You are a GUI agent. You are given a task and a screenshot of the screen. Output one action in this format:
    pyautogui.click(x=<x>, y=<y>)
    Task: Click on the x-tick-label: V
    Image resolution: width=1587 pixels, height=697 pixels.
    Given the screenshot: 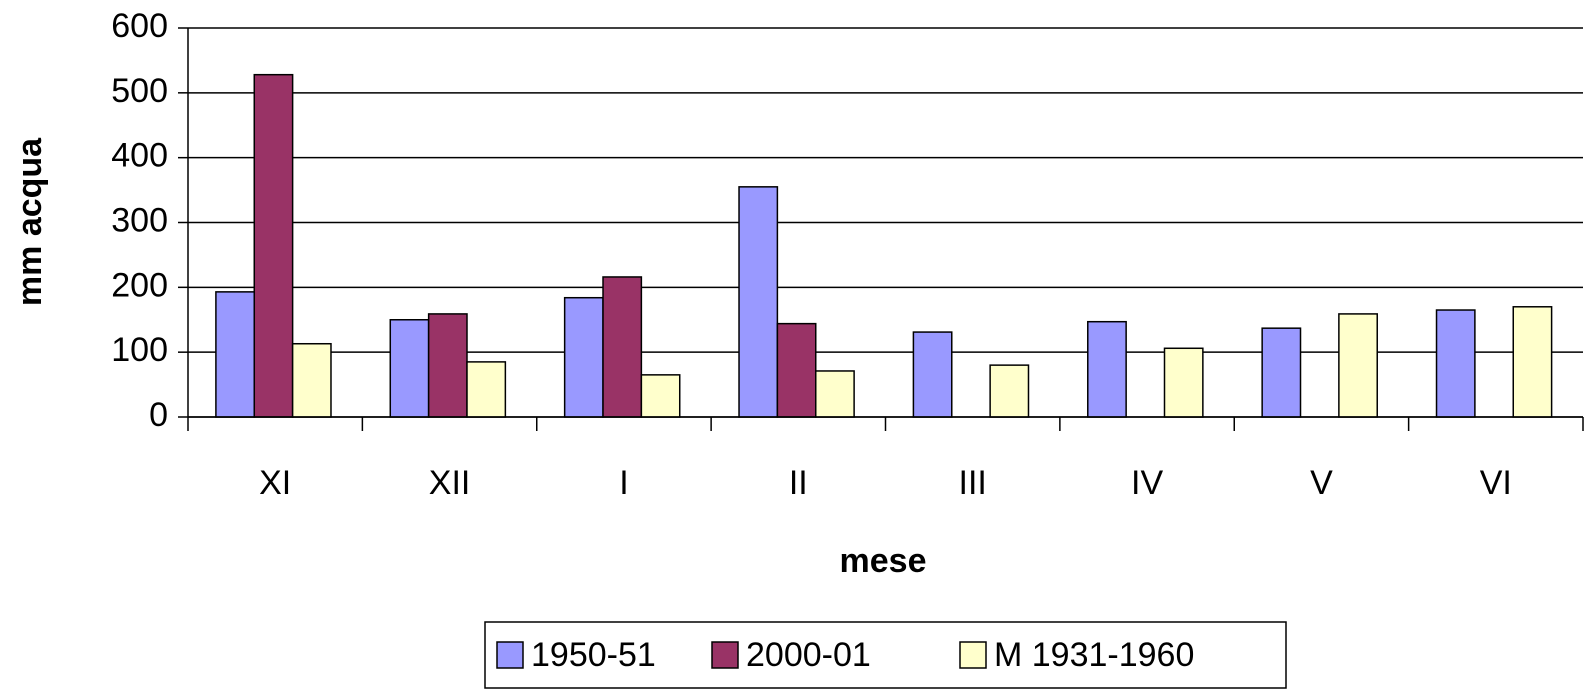 What is the action you would take?
    pyautogui.click(x=1321, y=483)
    